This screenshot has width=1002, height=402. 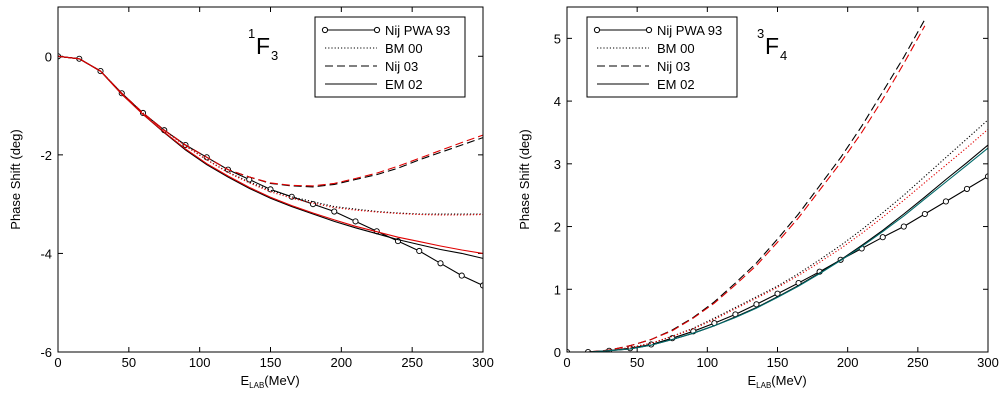 What do you see at coordinates (251, 33) in the screenshot?
I see `title-superscript: 1` at bounding box center [251, 33].